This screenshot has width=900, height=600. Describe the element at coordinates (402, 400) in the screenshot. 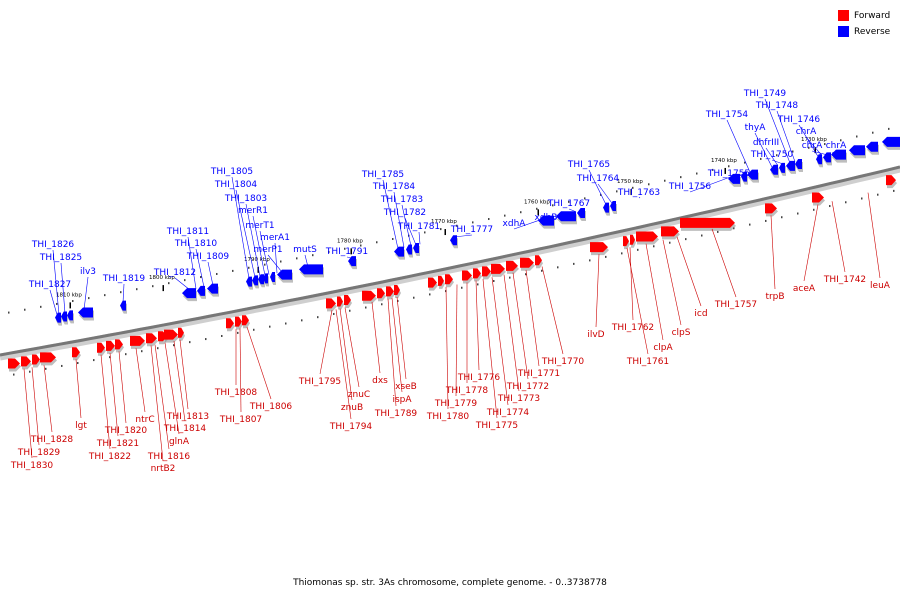

I see `forward-gene-label: ispA` at that location.